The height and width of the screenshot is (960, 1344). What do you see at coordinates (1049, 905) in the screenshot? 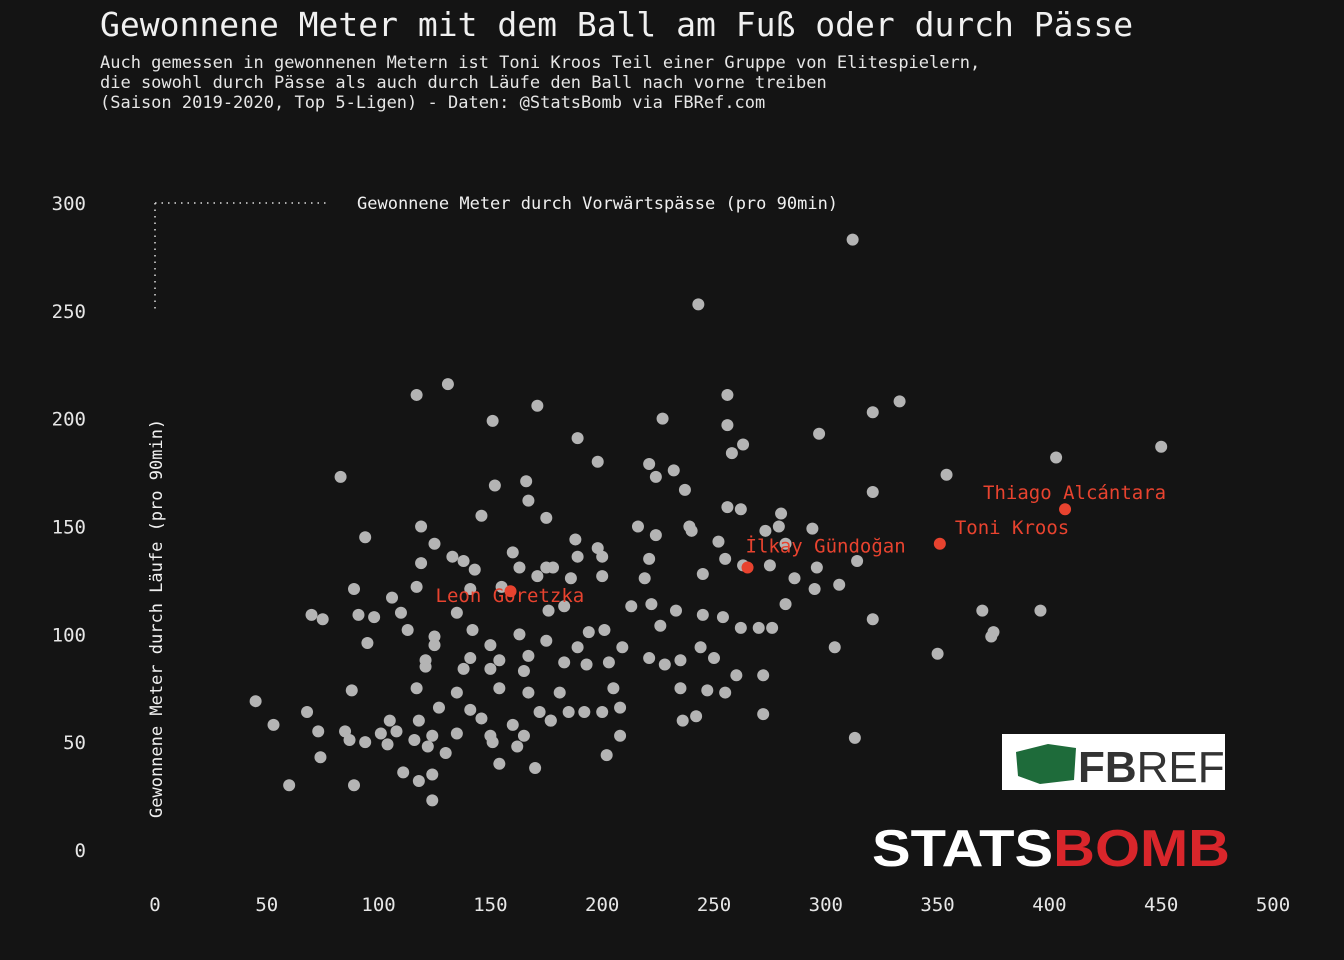
I see `x-tick-label: 400` at bounding box center [1049, 905].